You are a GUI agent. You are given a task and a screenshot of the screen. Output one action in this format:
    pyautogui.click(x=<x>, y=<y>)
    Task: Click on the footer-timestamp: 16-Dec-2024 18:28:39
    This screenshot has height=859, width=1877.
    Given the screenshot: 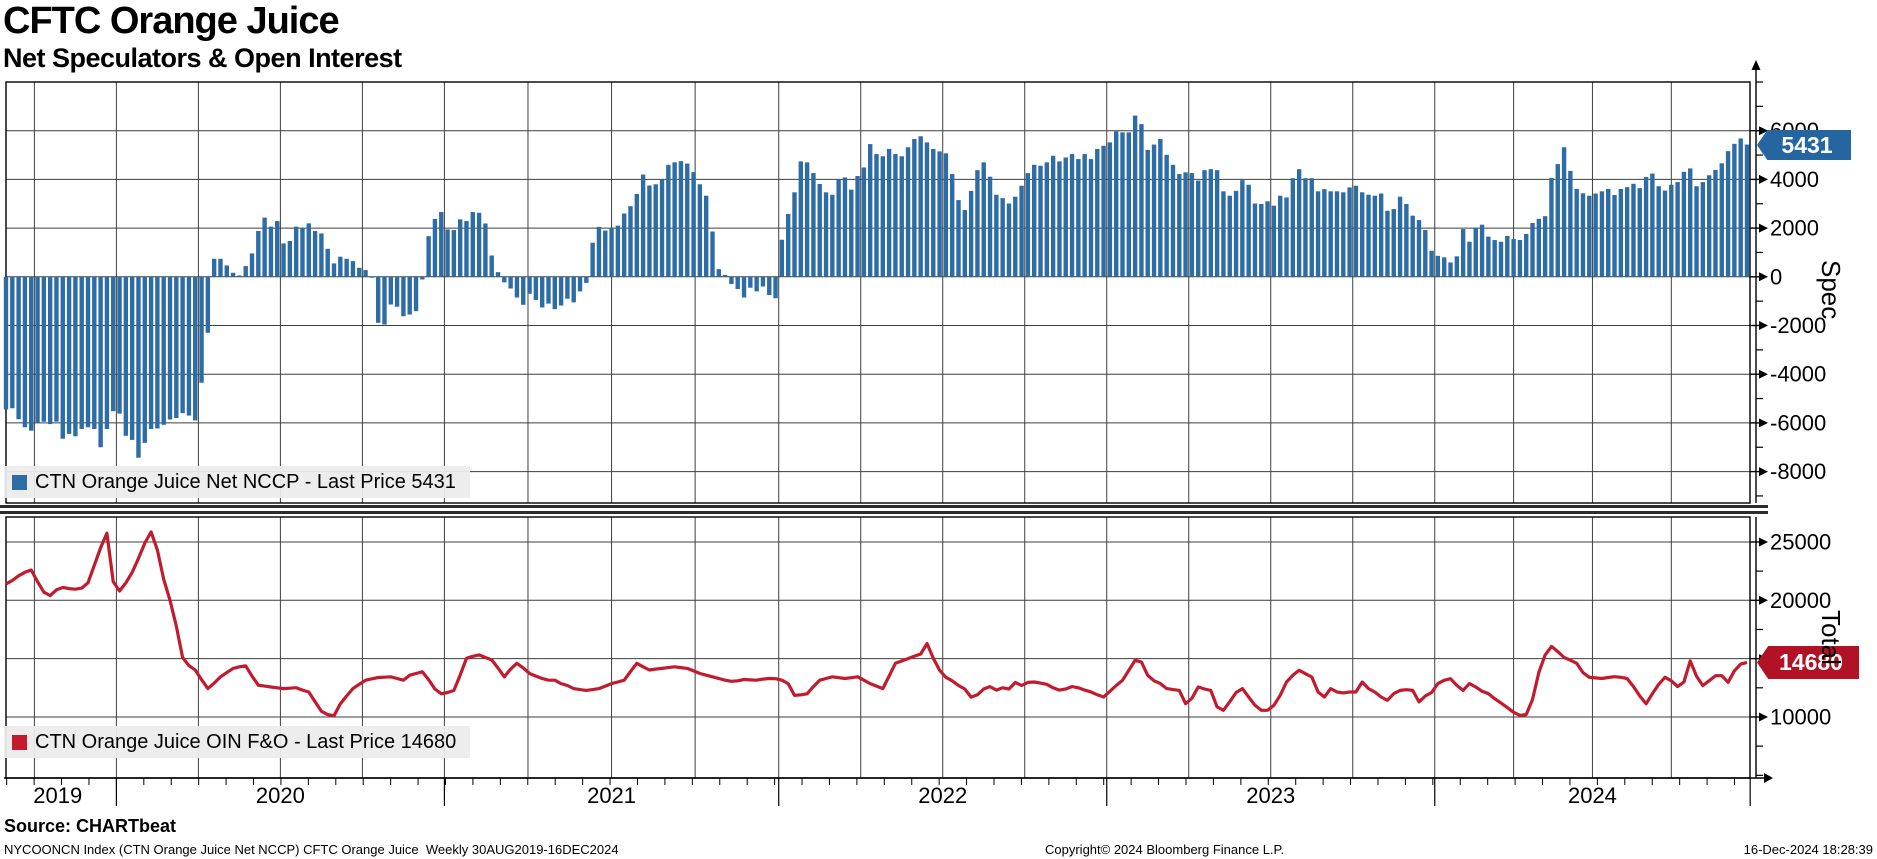 What is the action you would take?
    pyautogui.click(x=1808, y=849)
    